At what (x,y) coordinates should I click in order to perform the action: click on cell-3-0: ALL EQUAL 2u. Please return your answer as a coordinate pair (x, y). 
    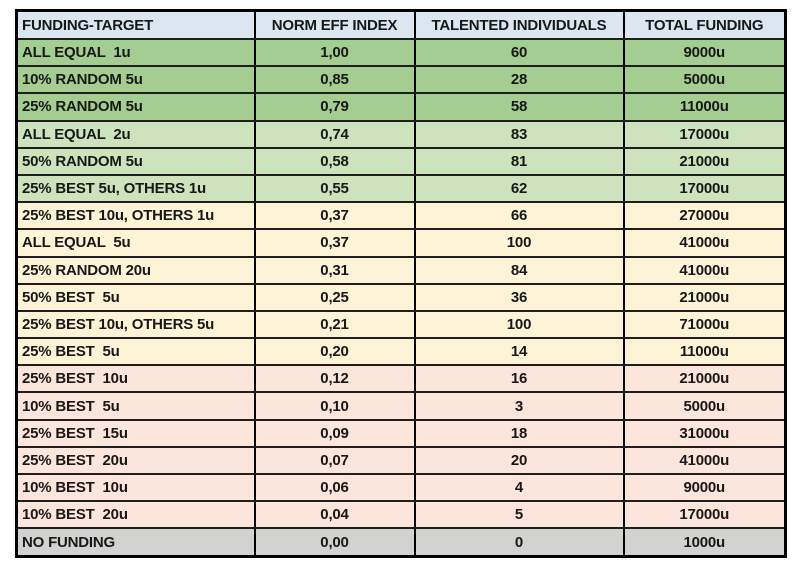
    Looking at the image, I should click on (135, 134).